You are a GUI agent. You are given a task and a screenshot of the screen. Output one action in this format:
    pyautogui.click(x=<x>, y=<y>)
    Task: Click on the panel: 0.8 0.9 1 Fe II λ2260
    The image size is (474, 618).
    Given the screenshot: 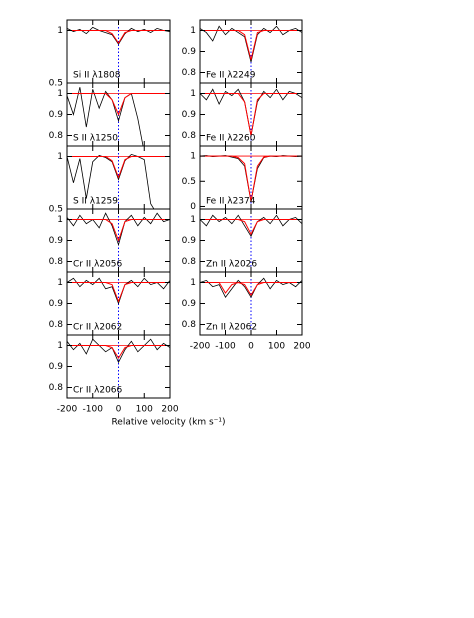 What is the action you would take?
    pyautogui.click(x=242, y=114)
    